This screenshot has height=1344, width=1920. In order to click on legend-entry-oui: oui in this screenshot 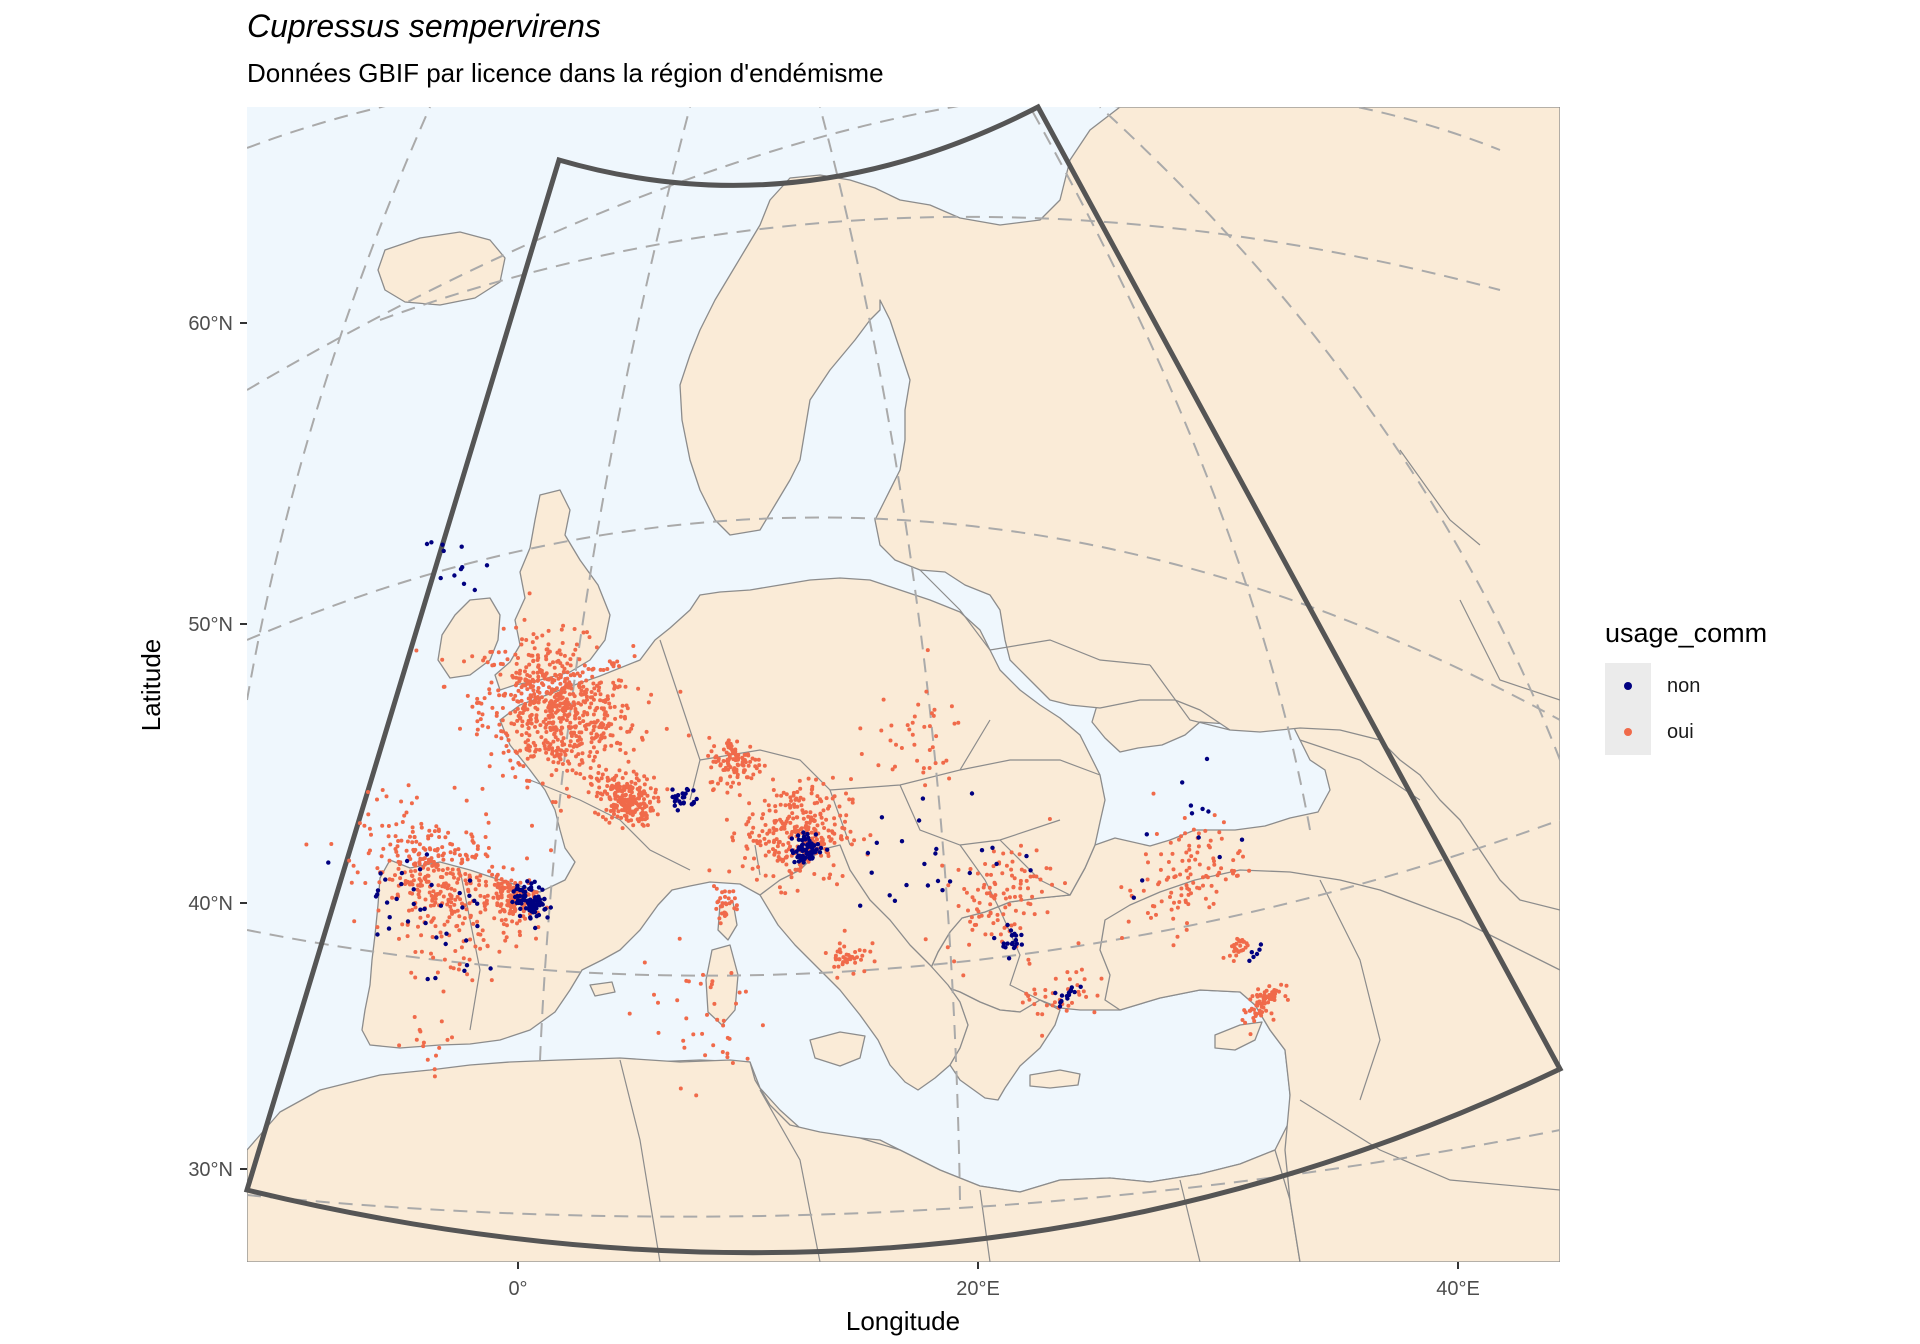, I will do `click(1705, 732)`.